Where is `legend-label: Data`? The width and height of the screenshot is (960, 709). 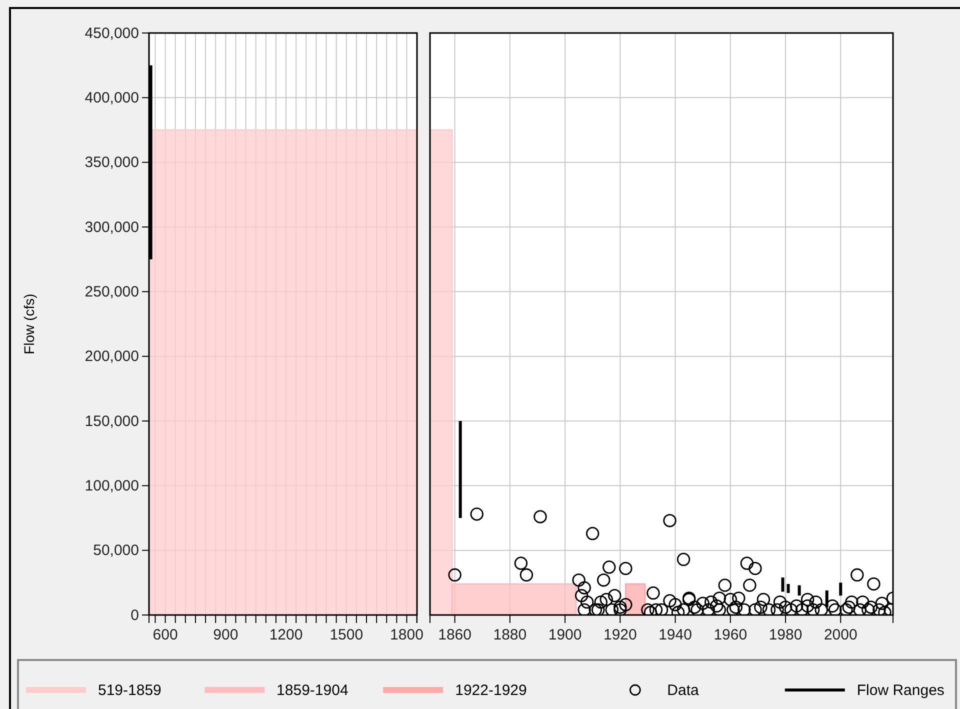
legend-label: Data is located at coordinates (683, 690).